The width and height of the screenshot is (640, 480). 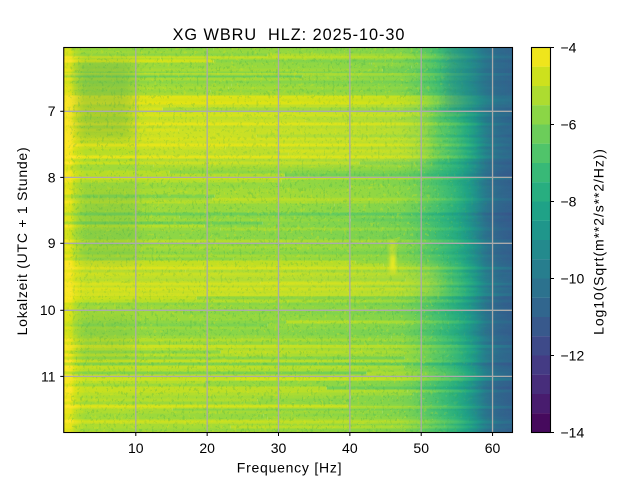 I want to click on svg-text: −14, so click(x=573, y=432).